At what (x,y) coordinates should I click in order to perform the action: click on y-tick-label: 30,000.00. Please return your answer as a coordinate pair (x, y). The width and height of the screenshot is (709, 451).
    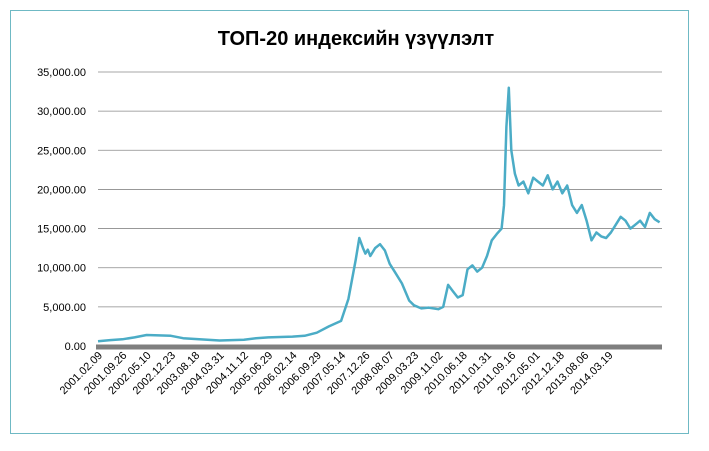
    Looking at the image, I should click on (61, 112).